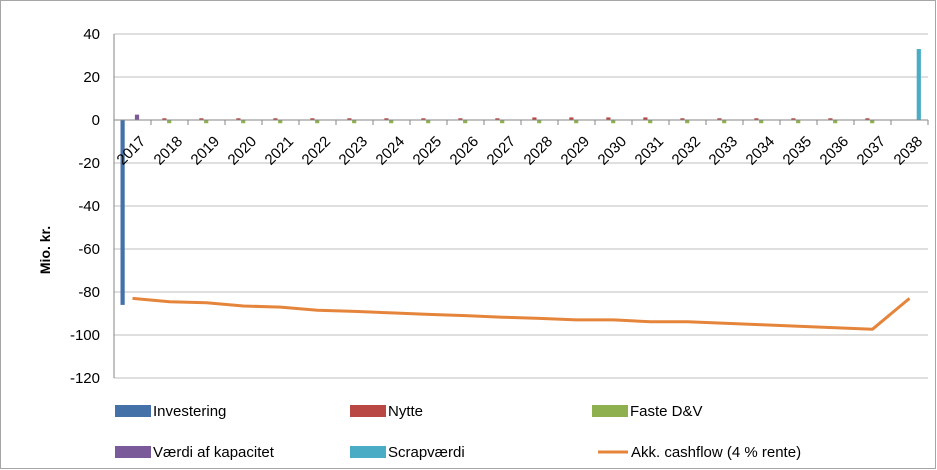  Describe the element at coordinates (835, 122) in the screenshot. I see `bar-faste-d-v-2036` at that location.